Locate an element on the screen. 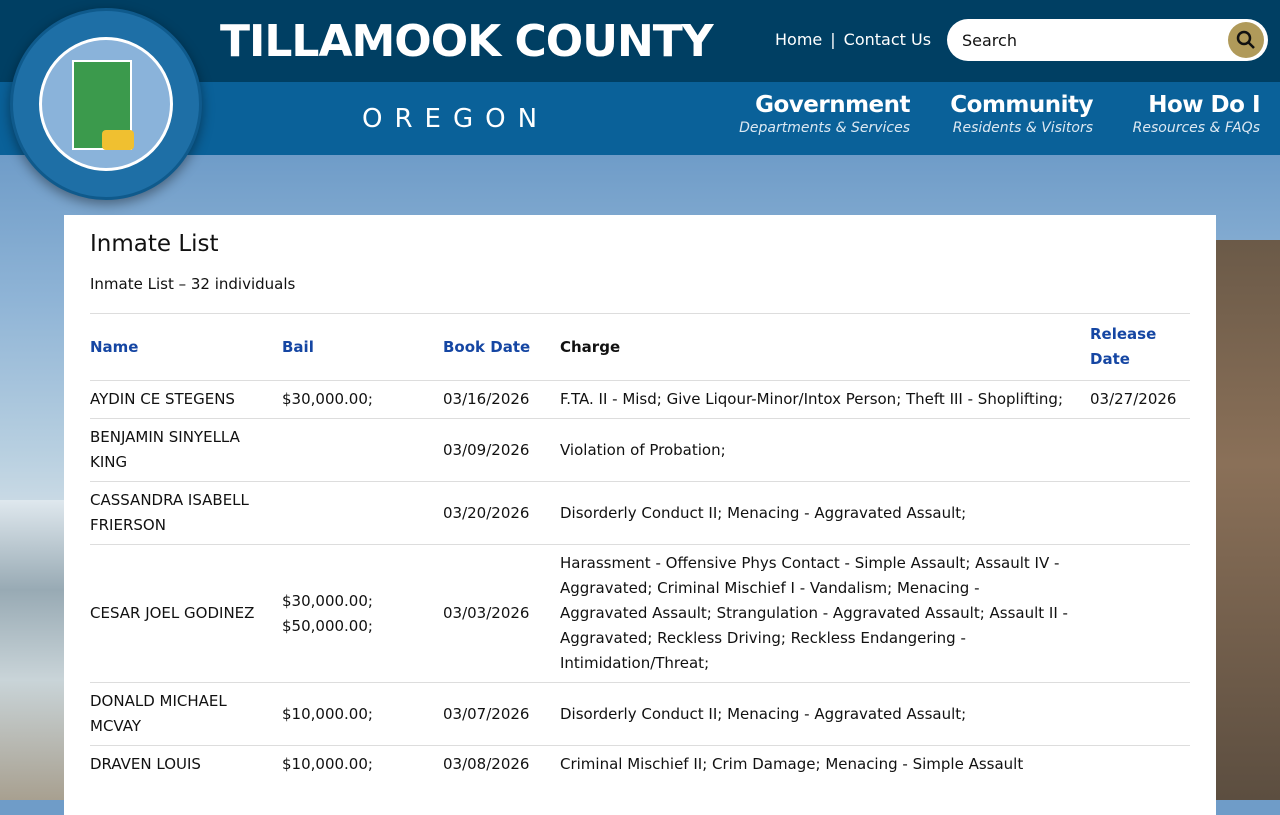 The width and height of the screenshot is (1280, 815). cell-release-date: 03/27/2026 is located at coordinates (1133, 399).